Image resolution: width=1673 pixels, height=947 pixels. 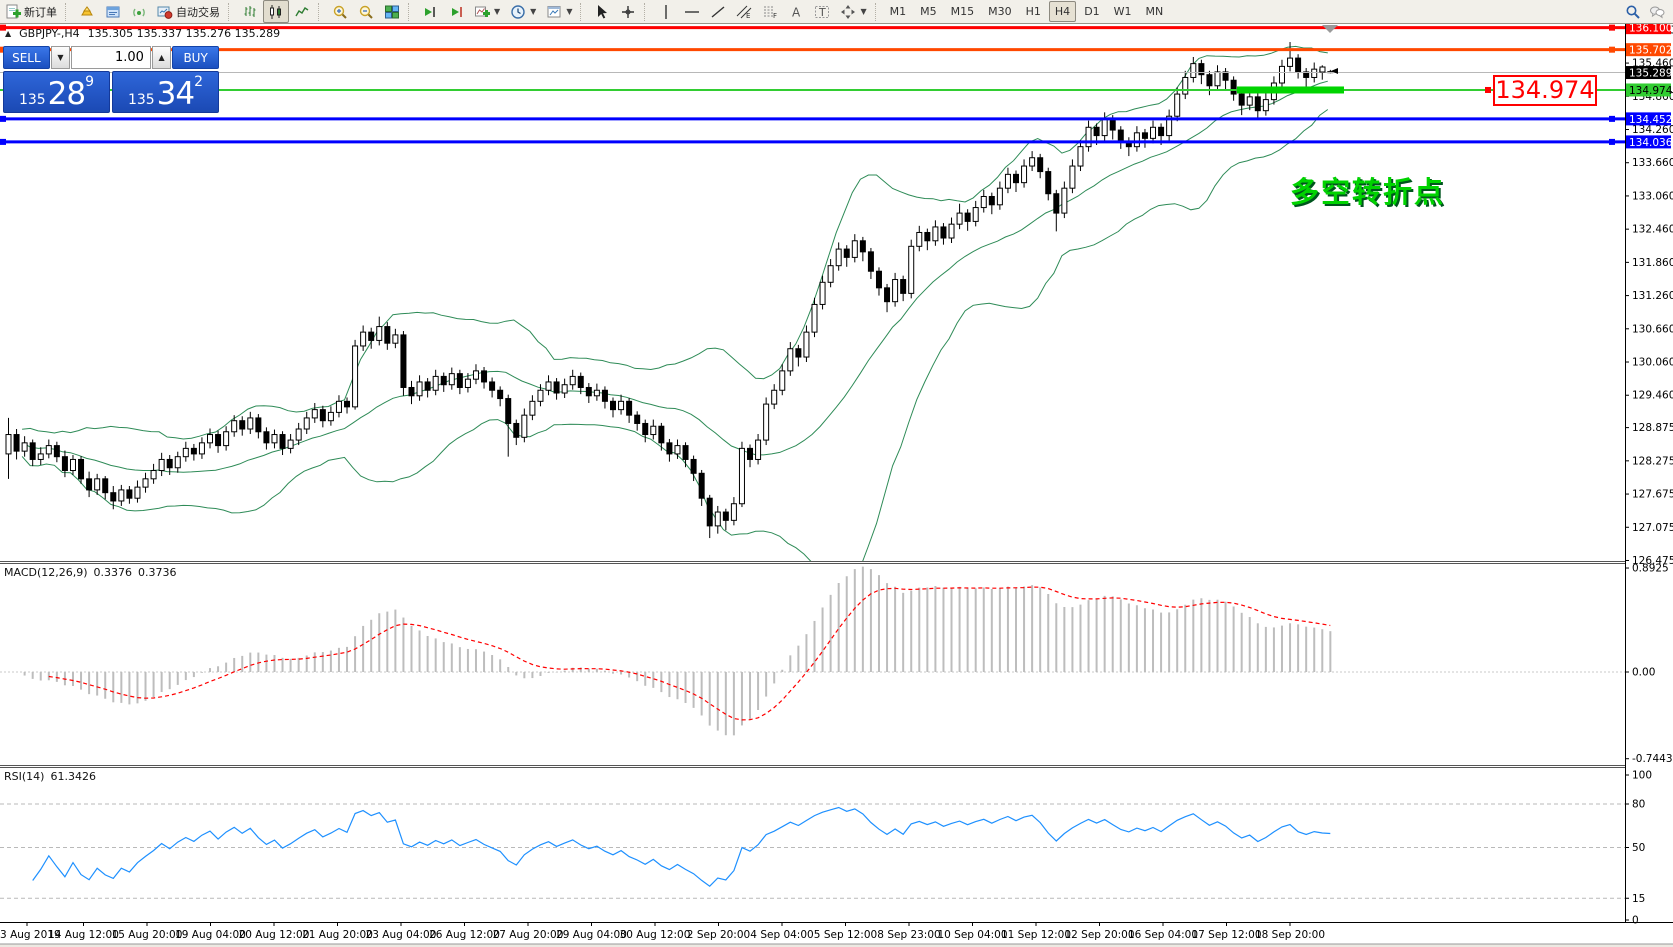 What do you see at coordinates (1033, 11) in the screenshot?
I see `timeframe-button-h1: H1` at bounding box center [1033, 11].